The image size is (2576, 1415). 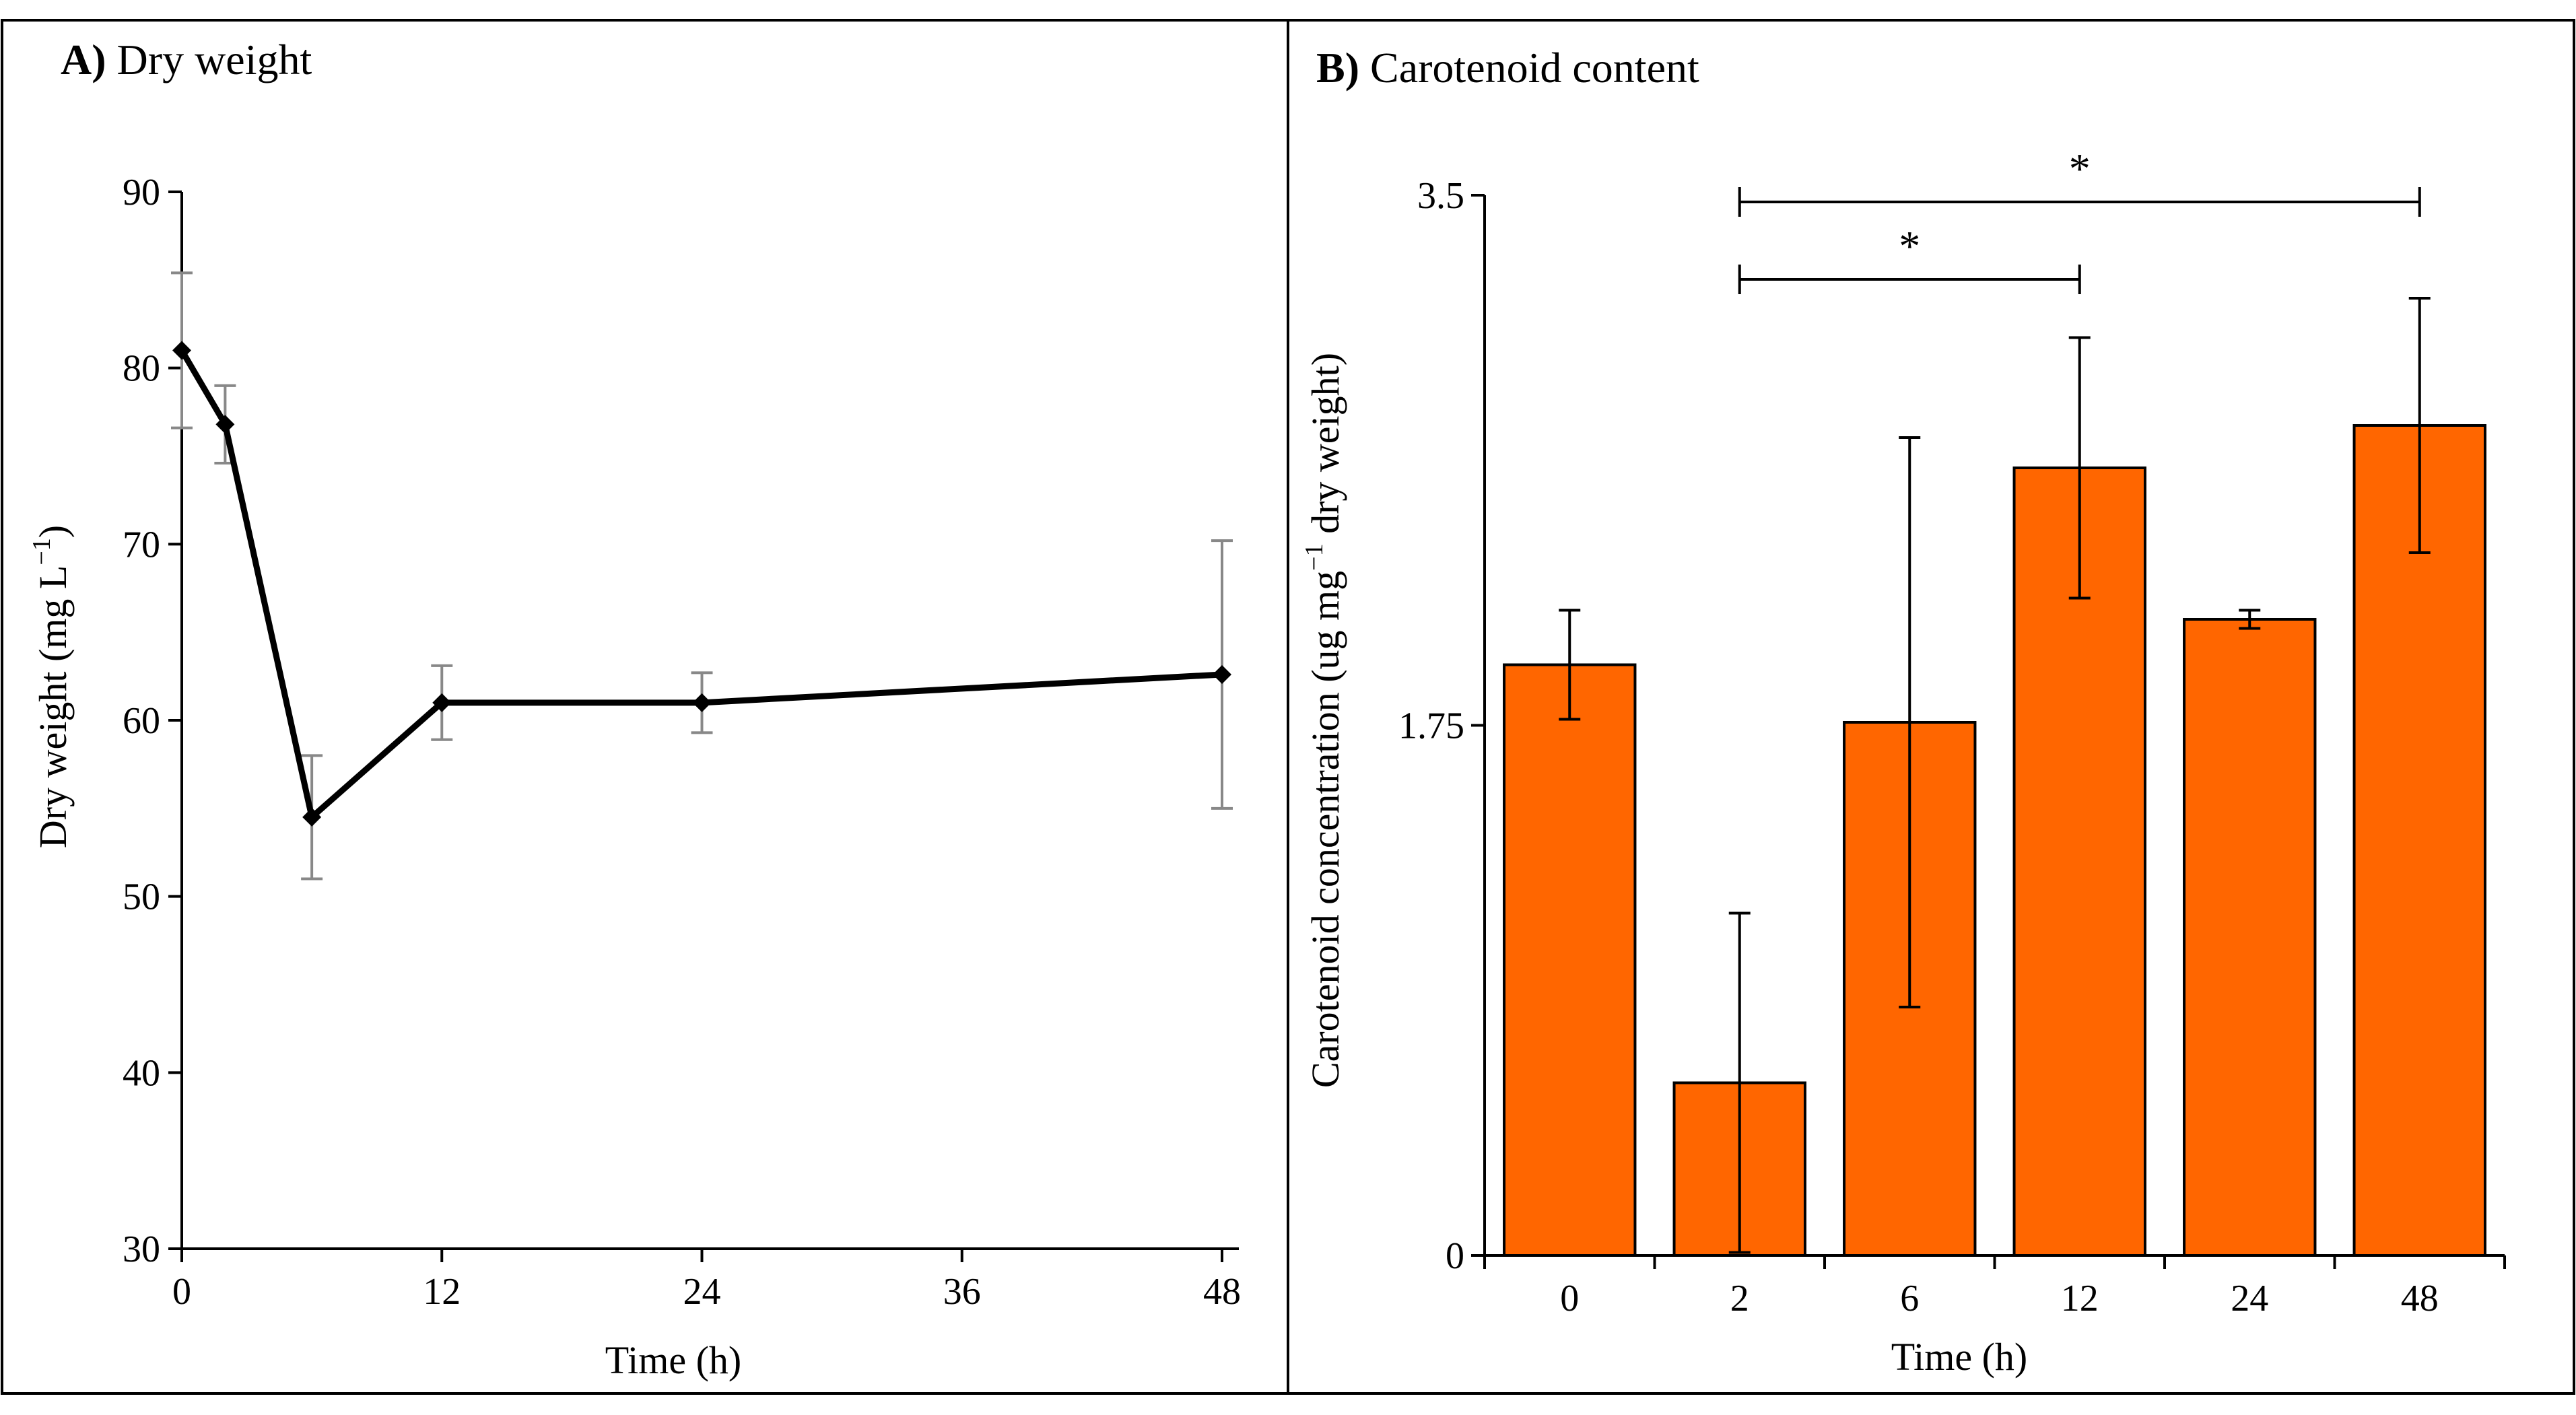 I want to click on panel-a-y-tick-label: 40, so click(x=141, y=1073).